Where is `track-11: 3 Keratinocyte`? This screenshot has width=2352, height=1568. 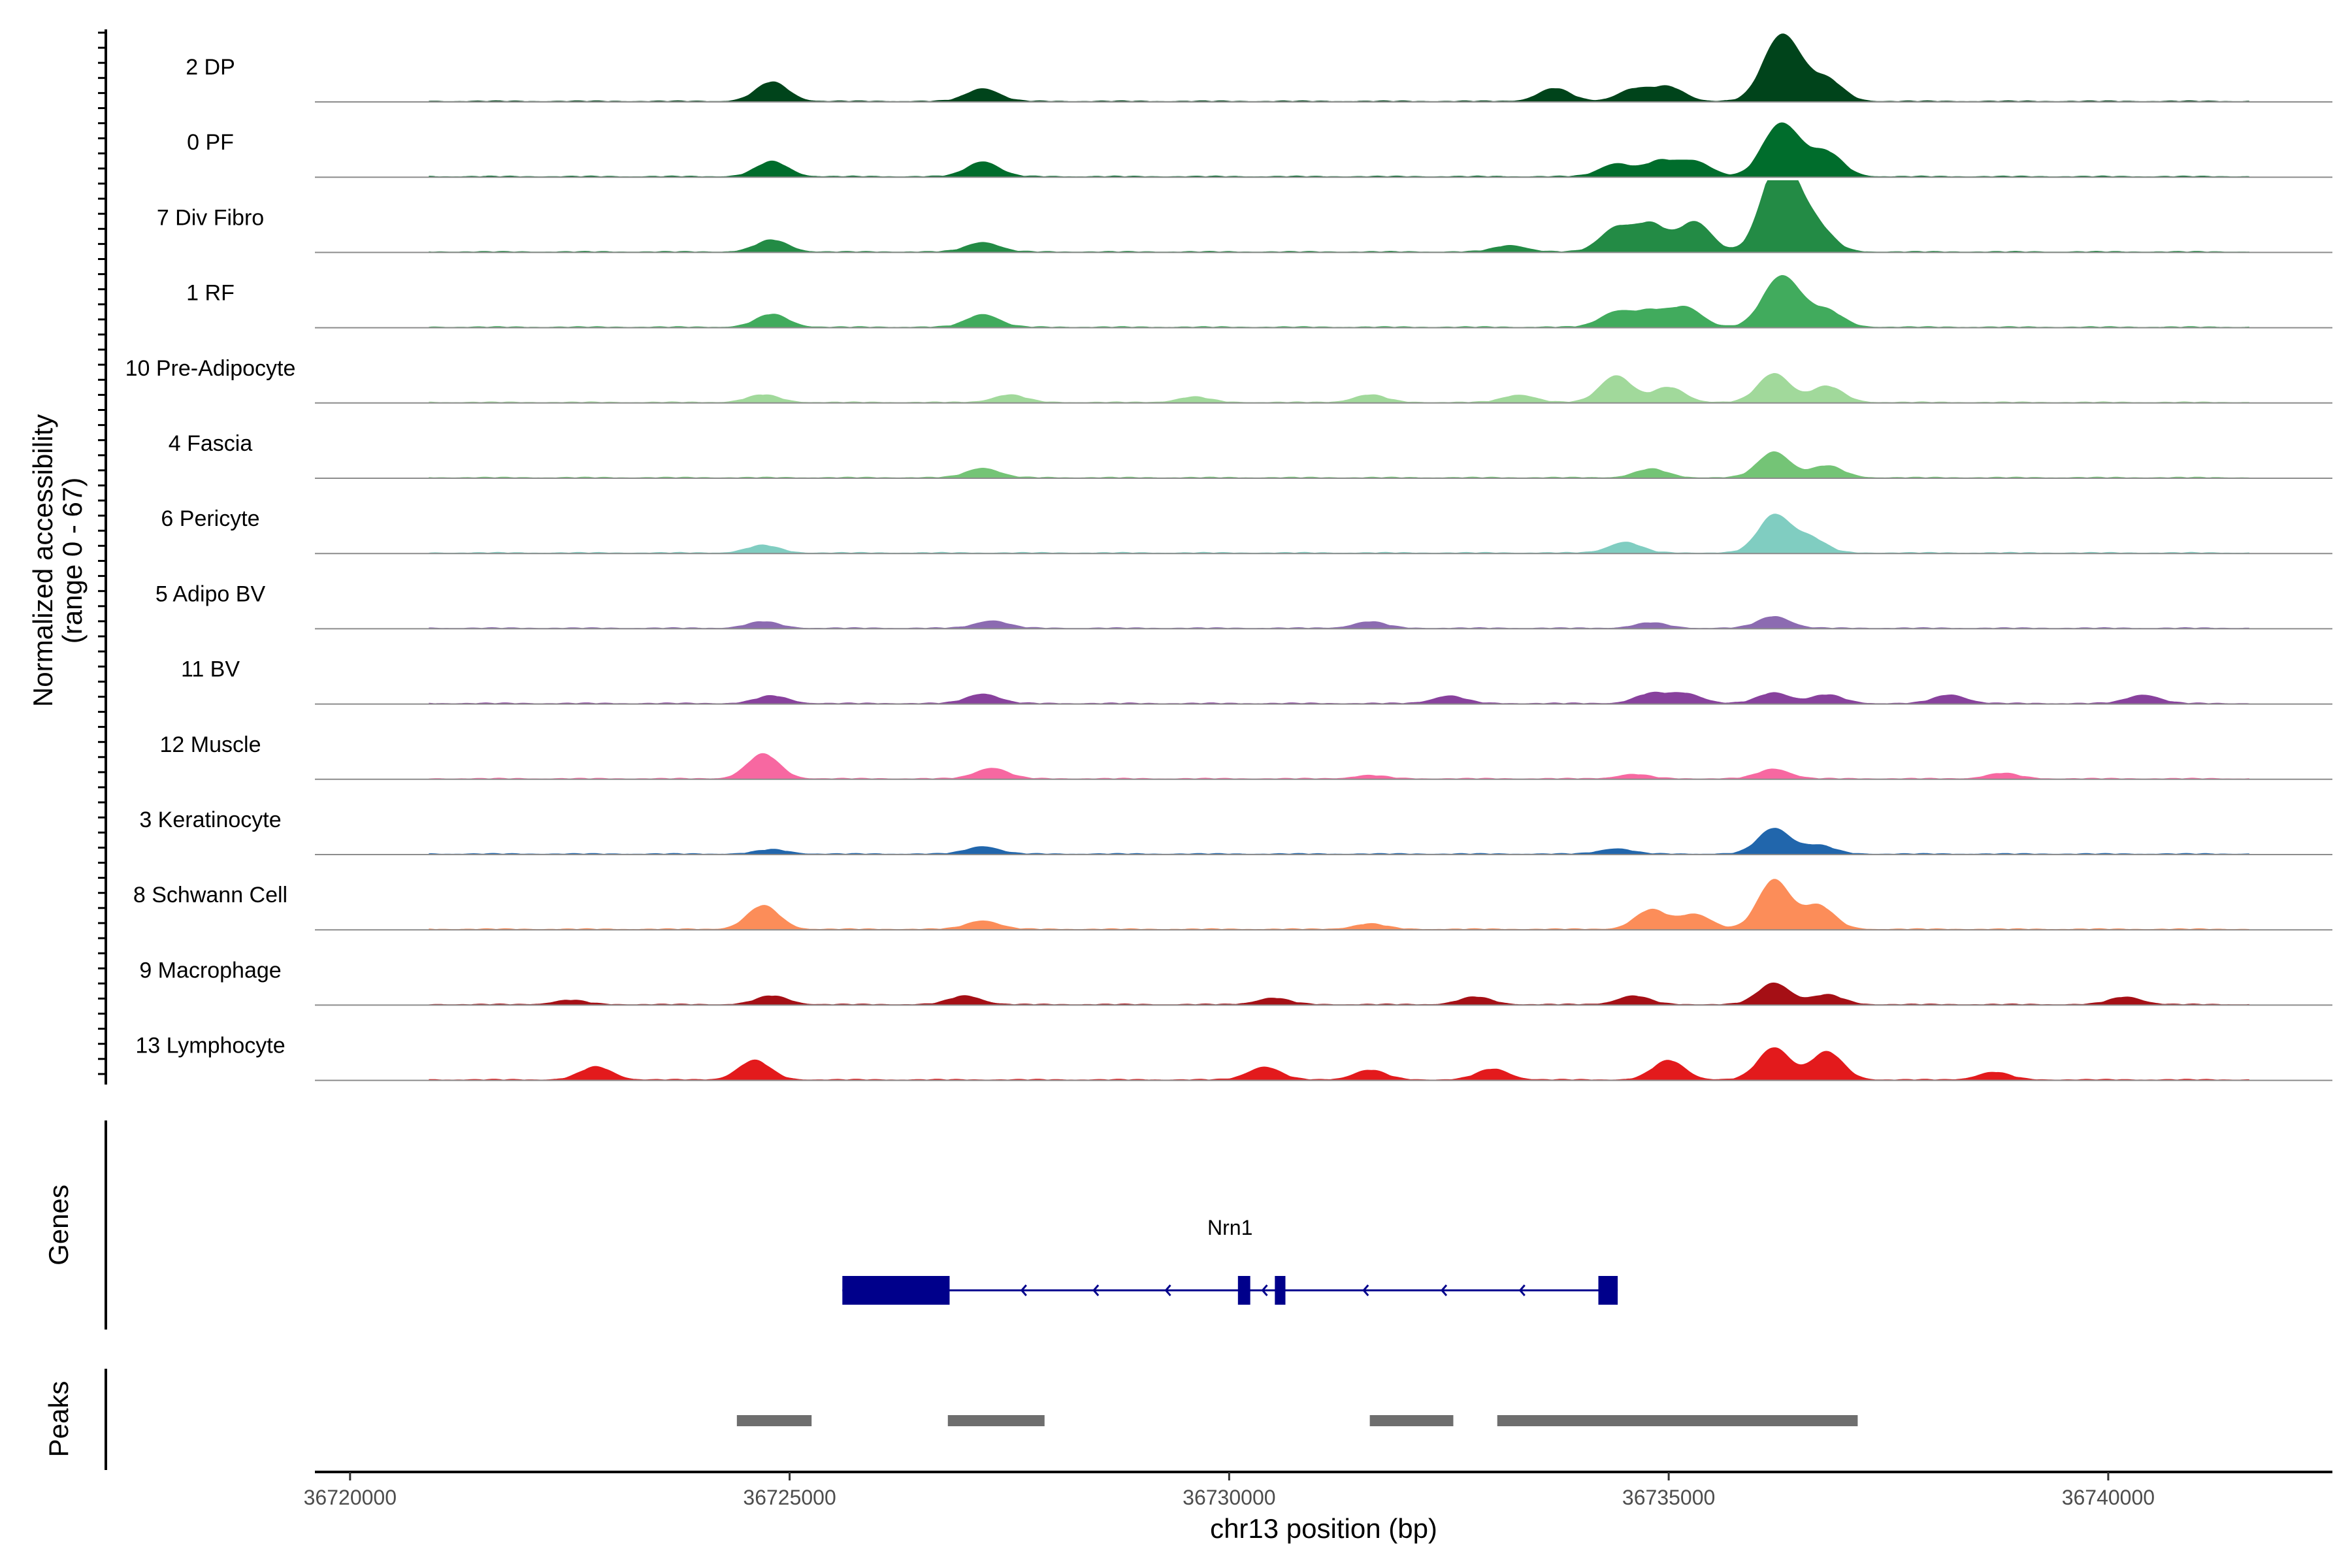 track-11: 3 Keratinocyte is located at coordinates (1235, 831).